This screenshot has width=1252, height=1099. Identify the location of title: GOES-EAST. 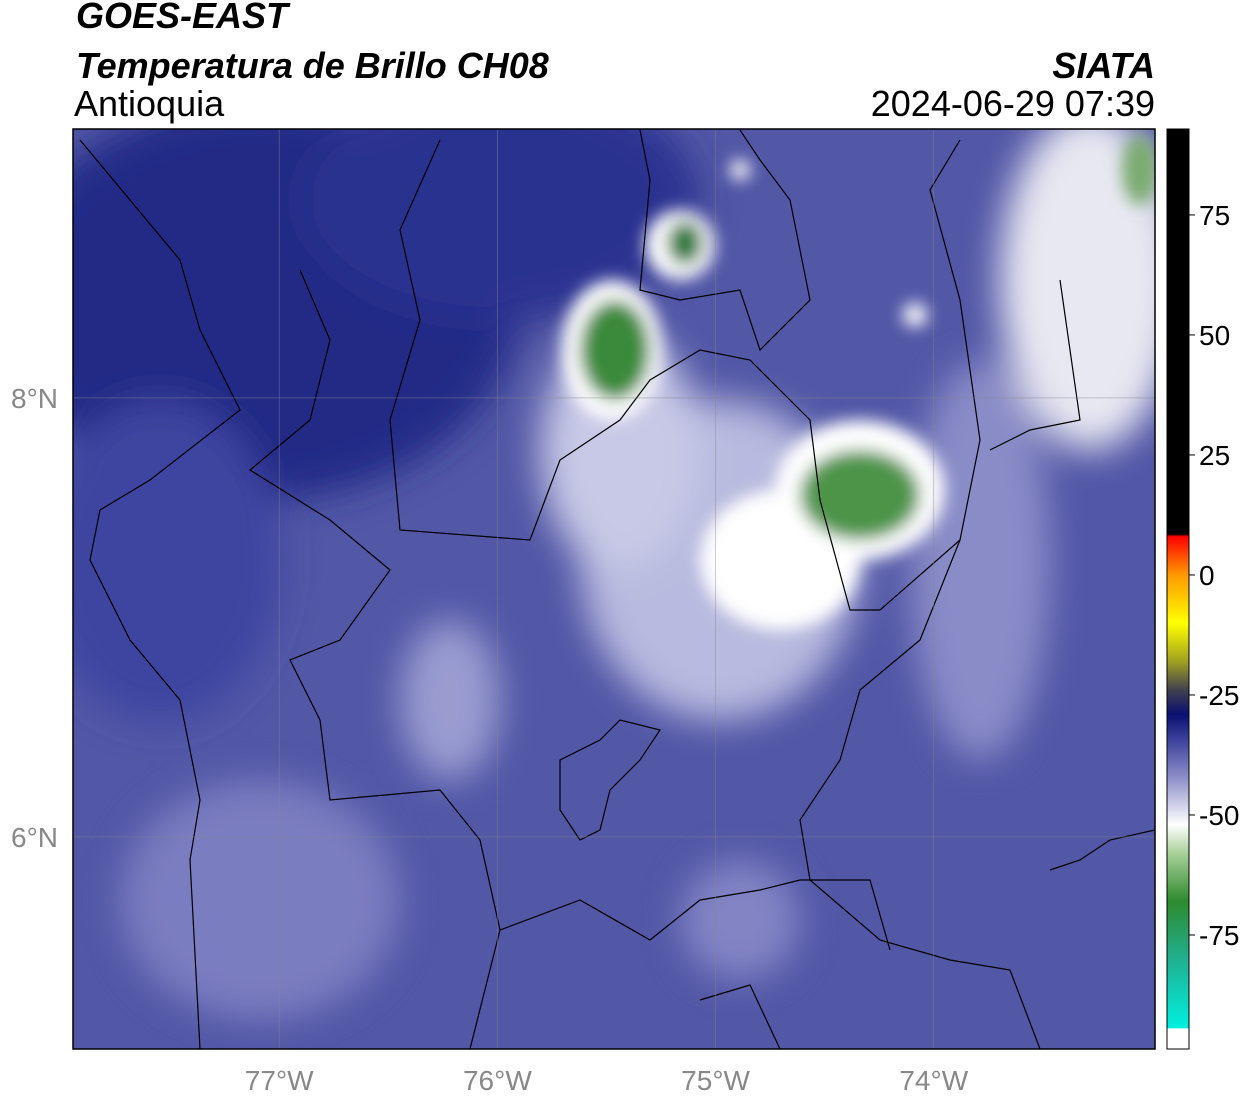
(183, 18).